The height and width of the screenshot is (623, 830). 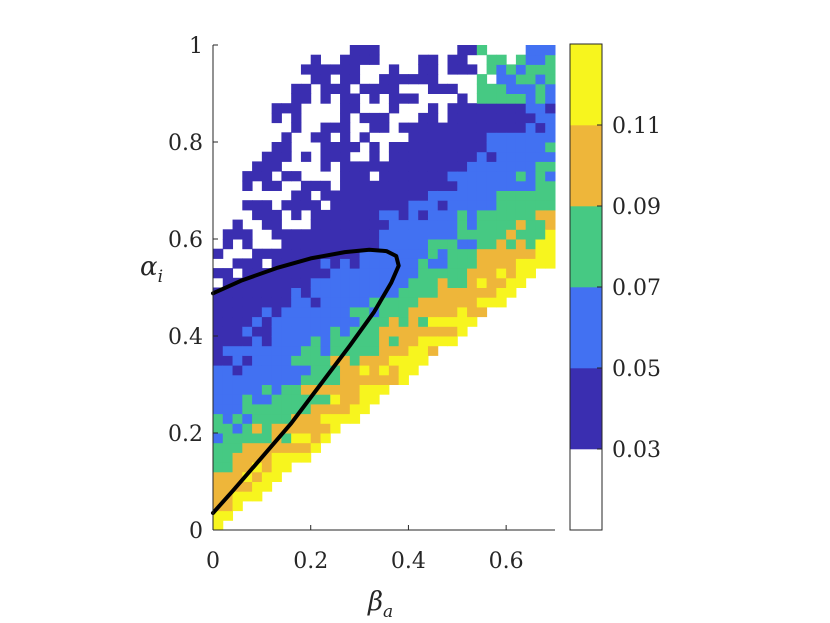 What do you see at coordinates (185, 143) in the screenshot?
I see `y-tick-label: 0.8` at bounding box center [185, 143].